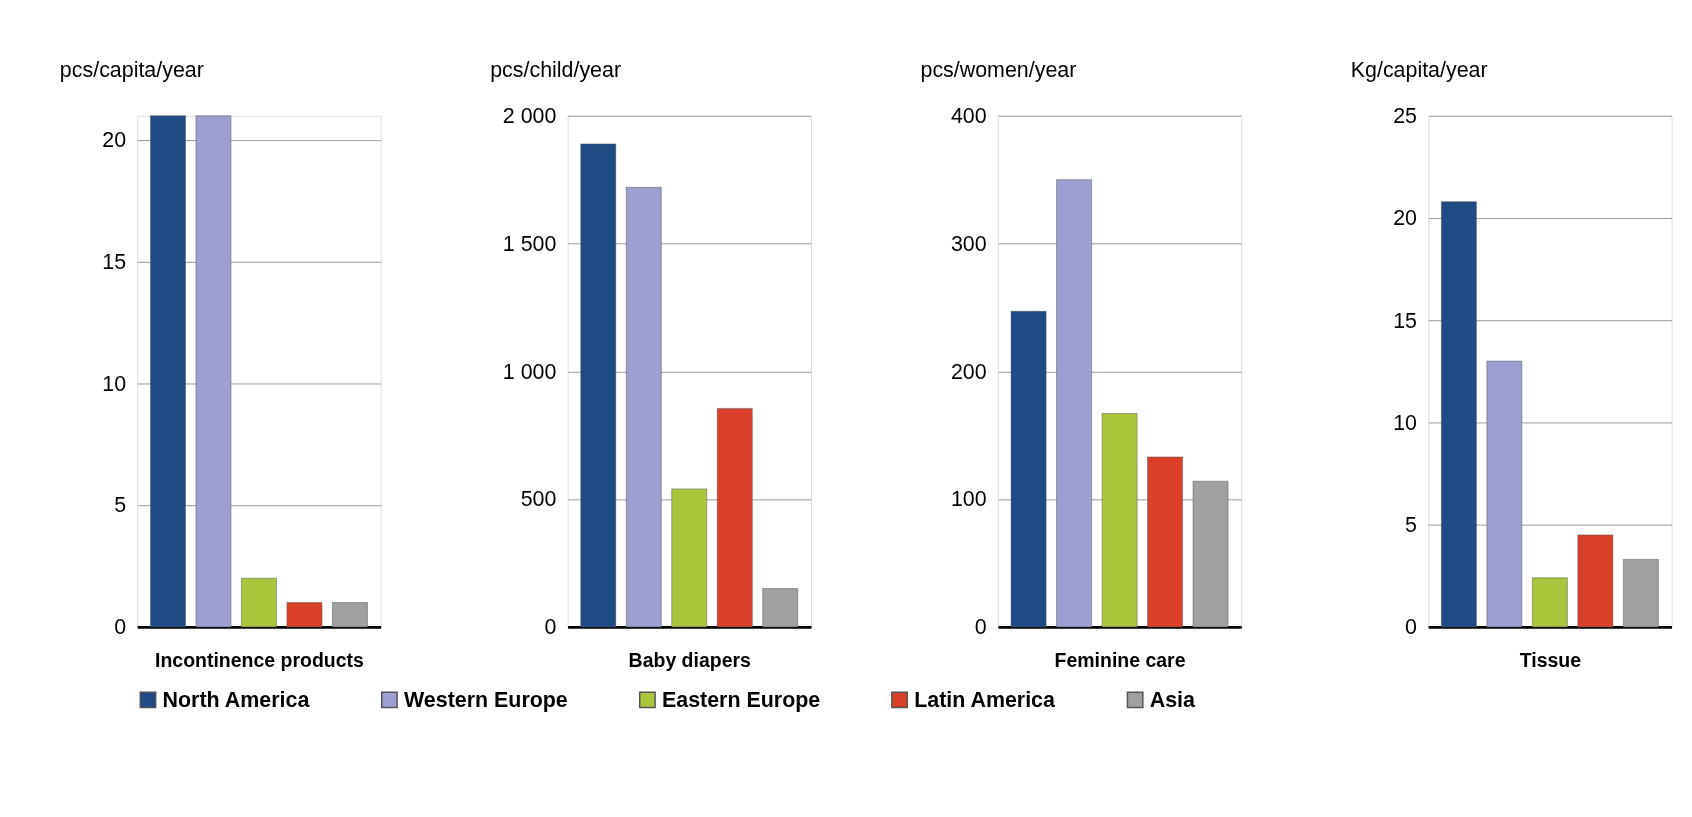 The height and width of the screenshot is (817, 1692). Describe the element at coordinates (486, 699) in the screenshot. I see `legend-label: Western Europe` at that location.